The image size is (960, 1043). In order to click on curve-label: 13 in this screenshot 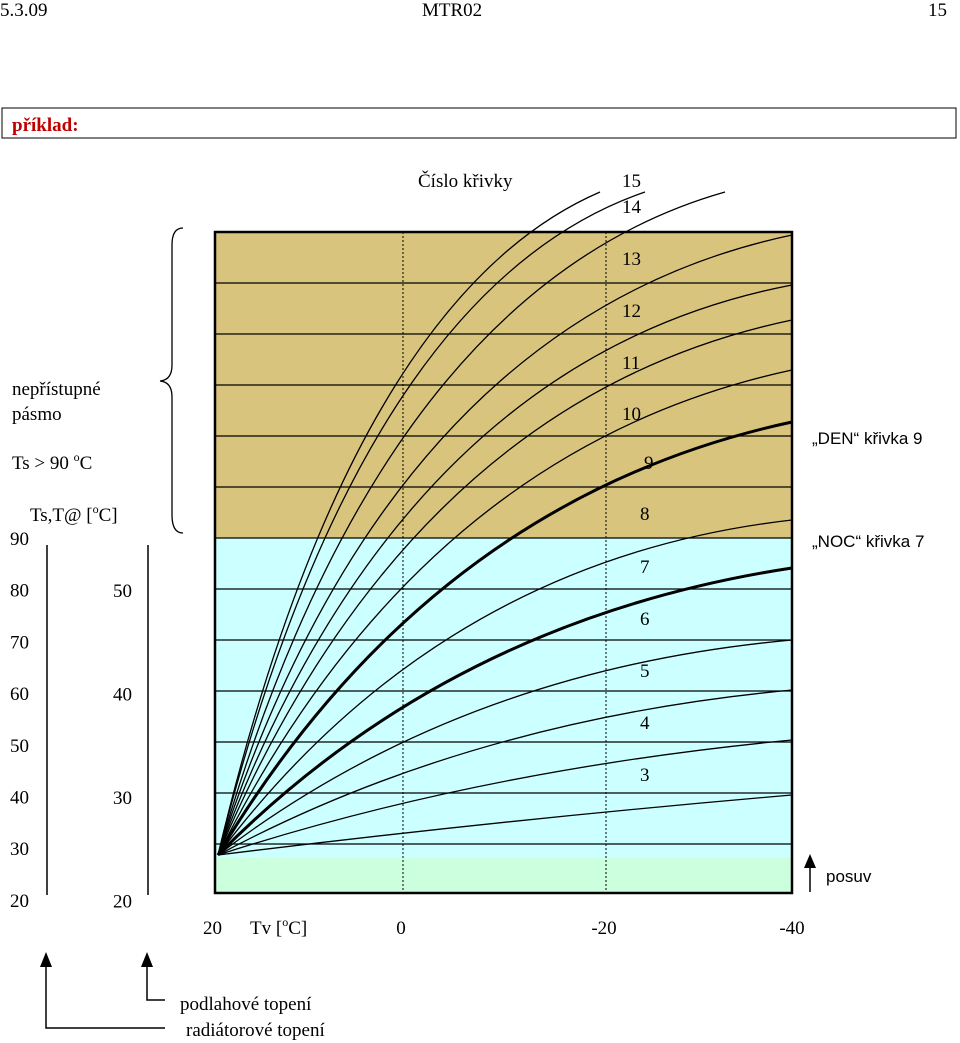, I will do `click(631, 259)`.